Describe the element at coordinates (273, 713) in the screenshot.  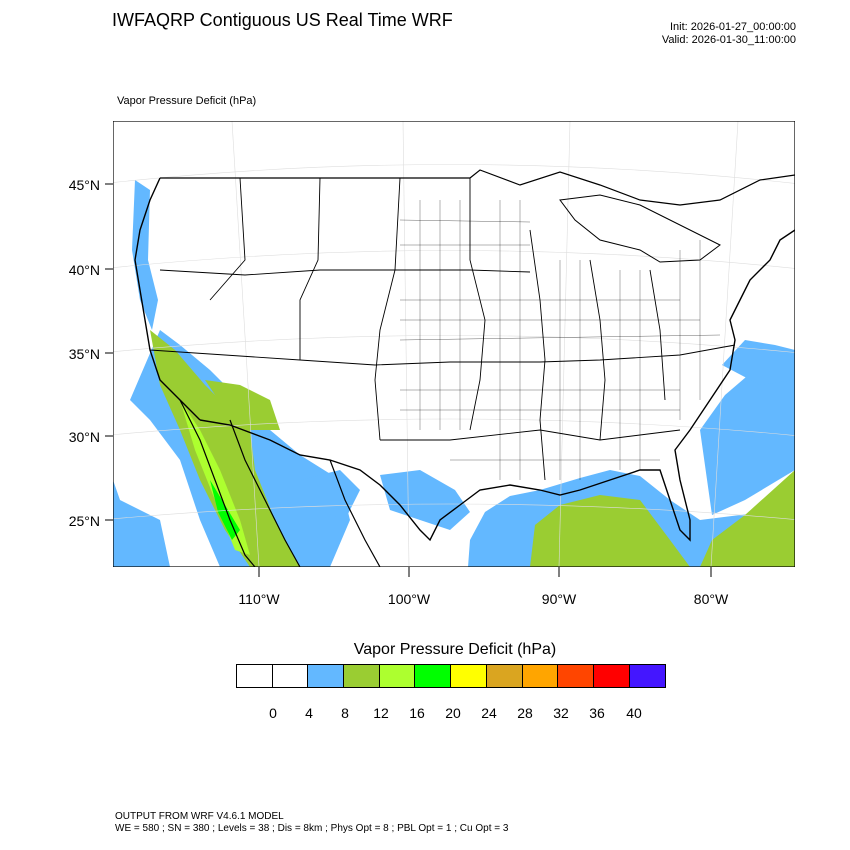
I see `legend-tick: 0` at that location.